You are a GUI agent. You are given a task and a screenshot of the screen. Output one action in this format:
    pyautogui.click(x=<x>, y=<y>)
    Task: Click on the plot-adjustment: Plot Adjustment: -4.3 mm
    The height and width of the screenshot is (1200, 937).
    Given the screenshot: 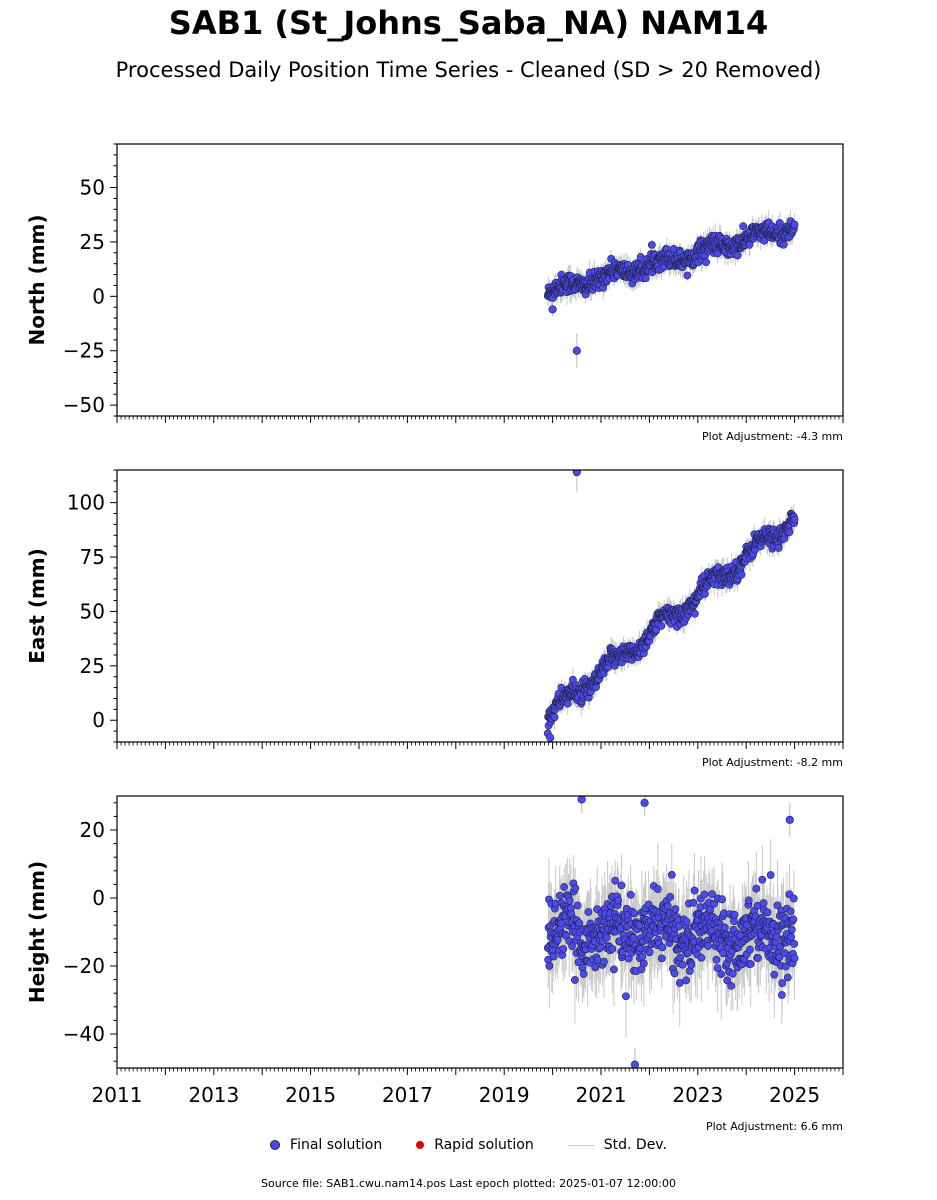 What is the action you would take?
    pyautogui.click(x=772, y=436)
    